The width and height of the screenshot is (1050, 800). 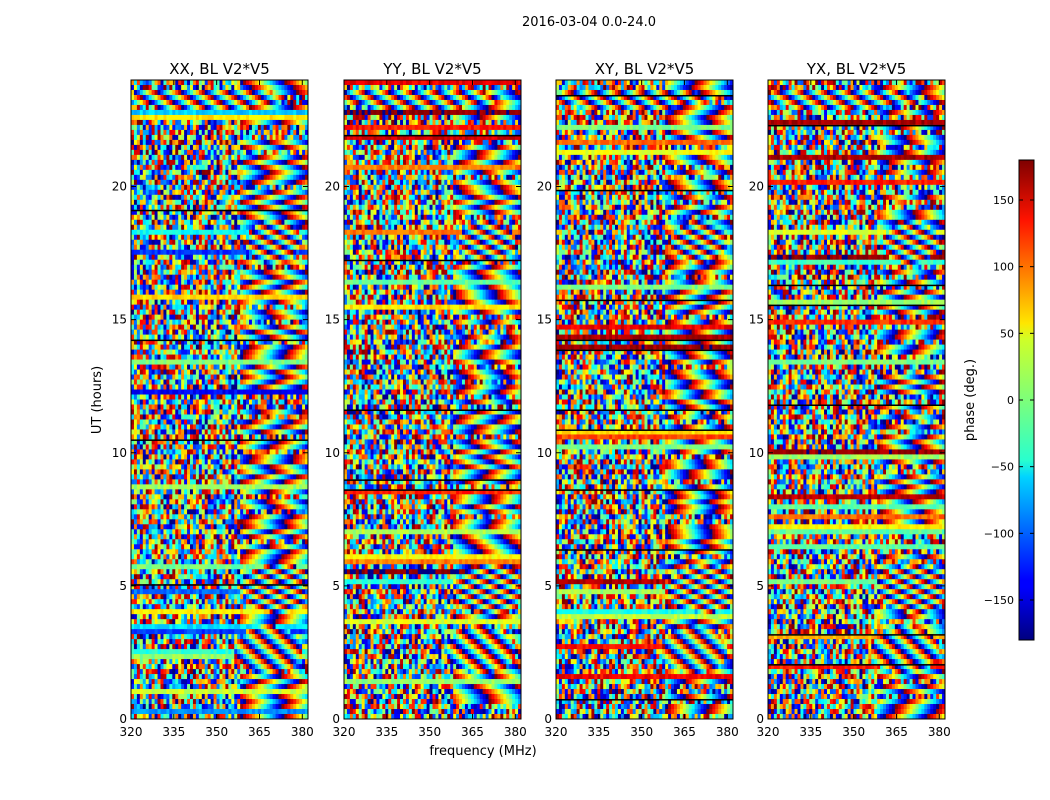 I want to click on panel-title: YX, BL V2*V5, so click(x=856, y=69).